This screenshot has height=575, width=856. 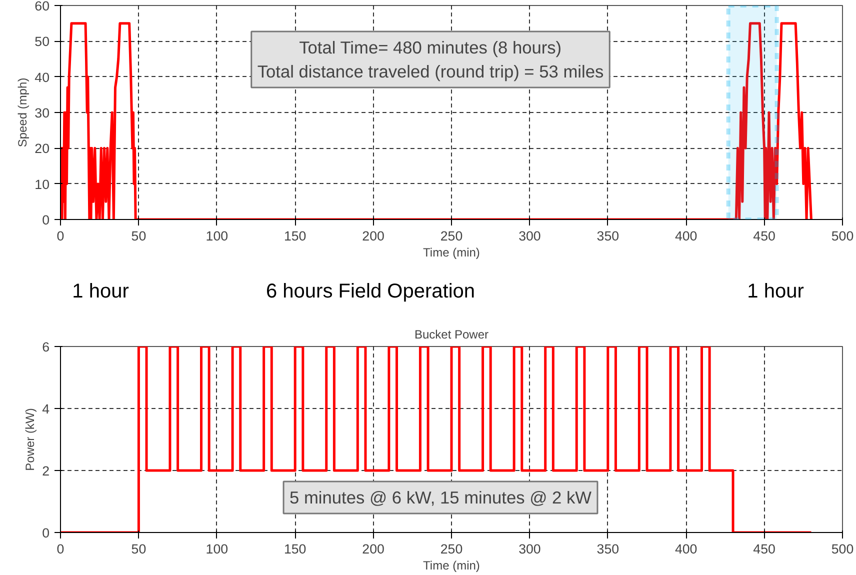 What do you see at coordinates (371, 291) in the screenshot?
I see `text: 6 hours Field Operation` at bounding box center [371, 291].